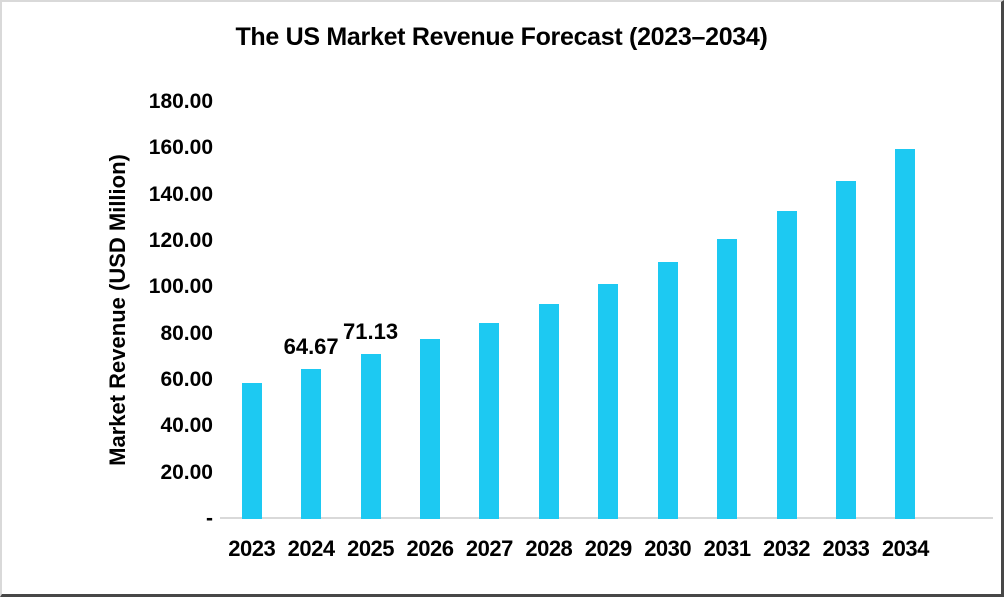  I want to click on x-tick-label-2023: 2023, so click(252, 548).